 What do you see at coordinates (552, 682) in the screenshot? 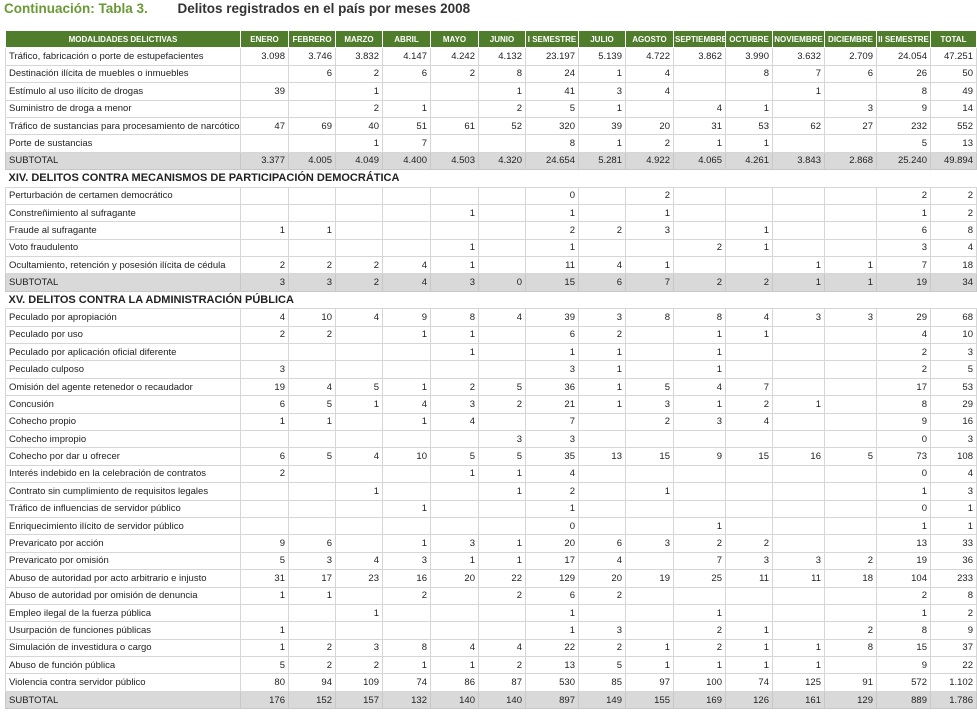
I see `cell: 530` at bounding box center [552, 682].